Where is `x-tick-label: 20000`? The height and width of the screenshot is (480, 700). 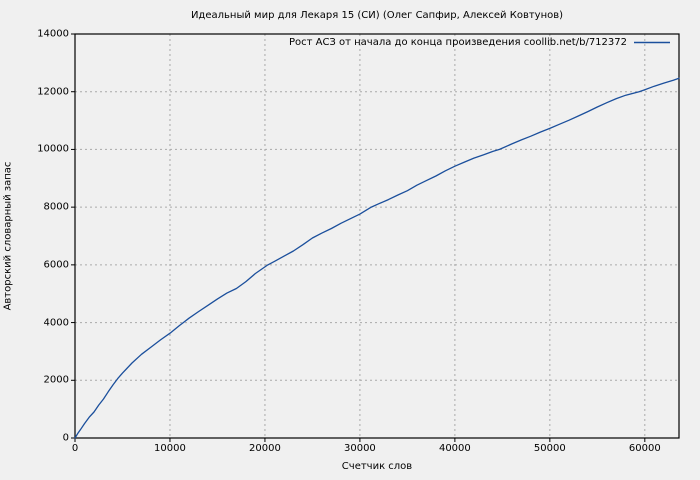
x-tick-label: 20000 is located at coordinates (265, 448).